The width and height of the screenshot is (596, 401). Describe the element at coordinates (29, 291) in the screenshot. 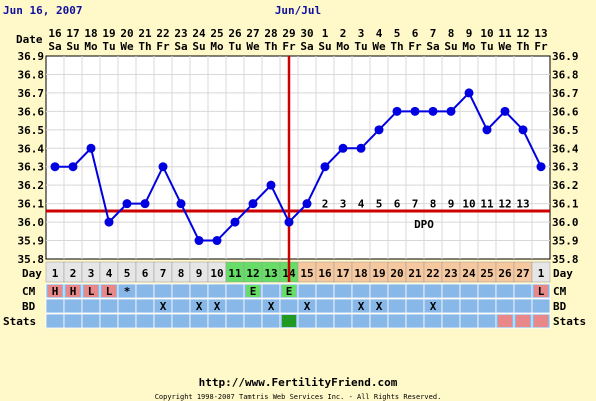

I see `cm-row-label: CM` at that location.